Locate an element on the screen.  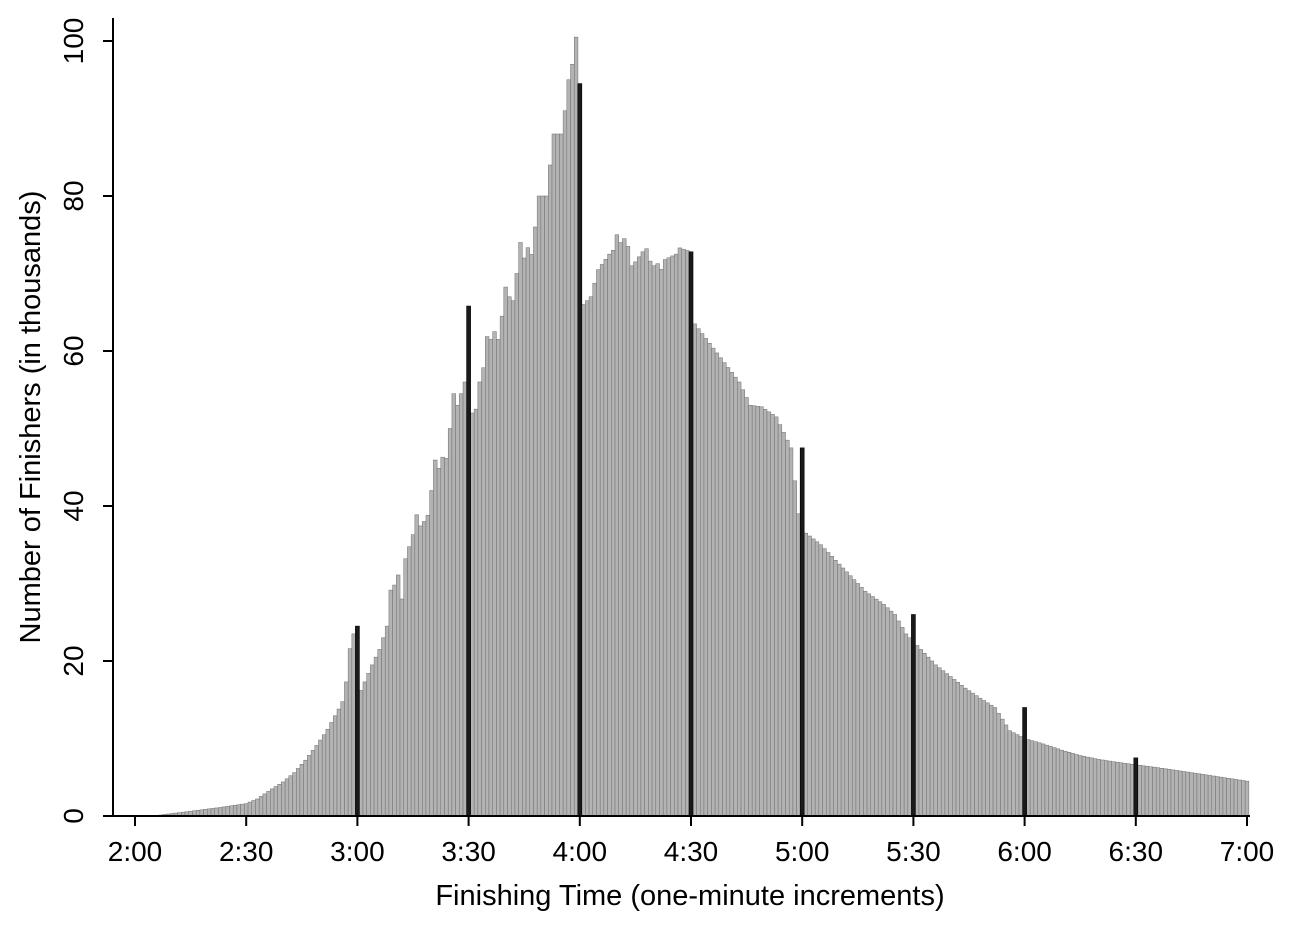
x-tick-label: 5:00 is located at coordinates (802, 851).